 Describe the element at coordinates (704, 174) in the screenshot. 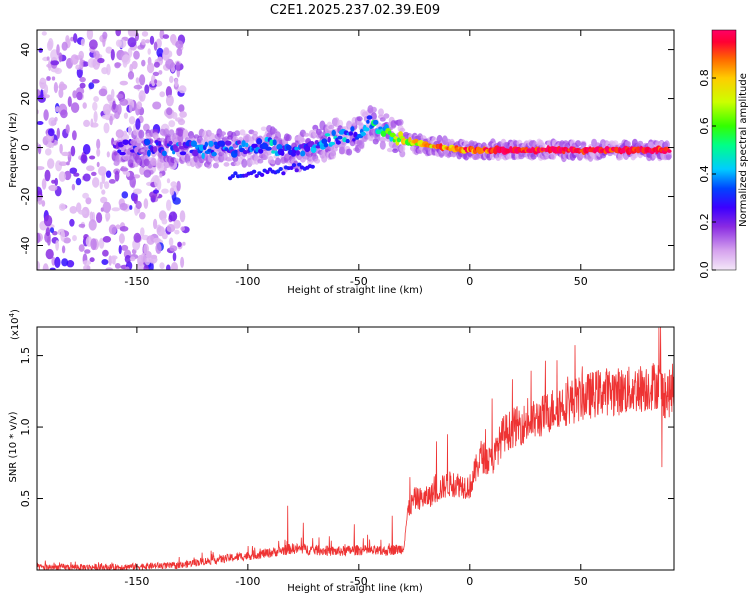

I see `colorbar-tick-label: 0.4` at that location.